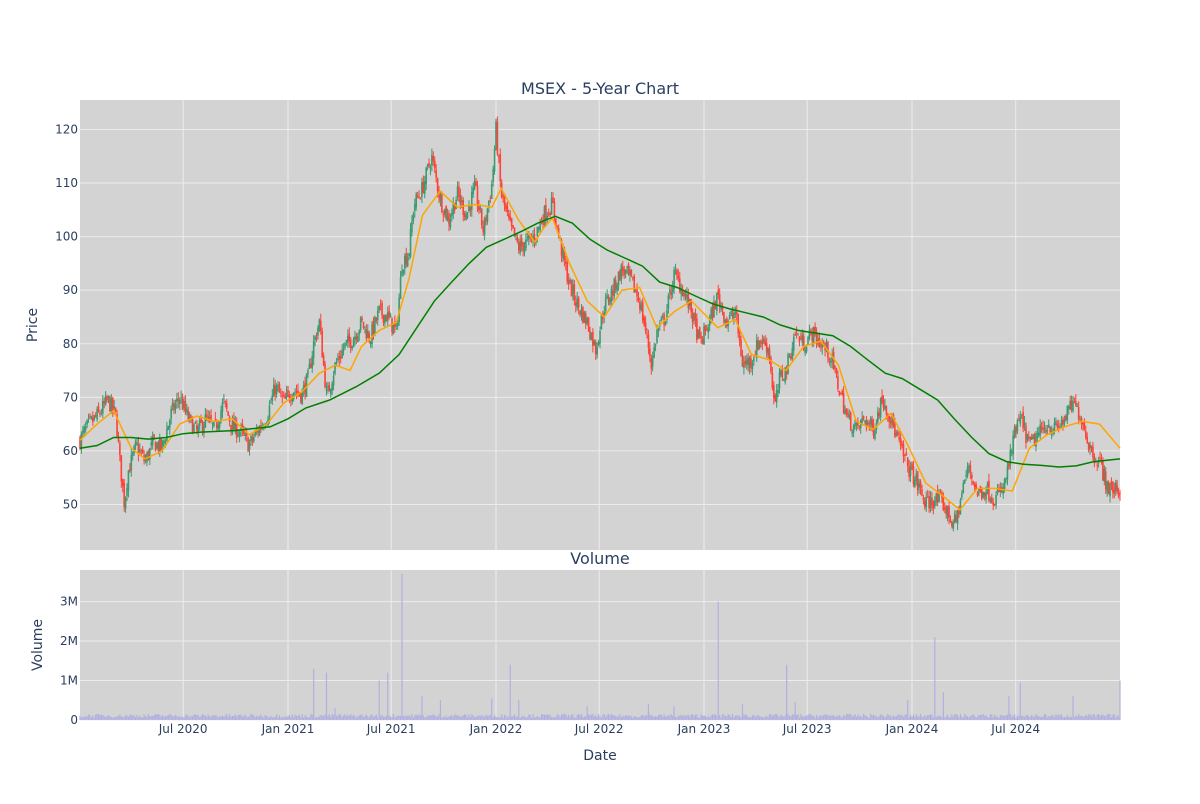 The width and height of the screenshot is (1200, 804). Describe the element at coordinates (66, 183) in the screenshot. I see `price-y-tick-label: 110` at that location.